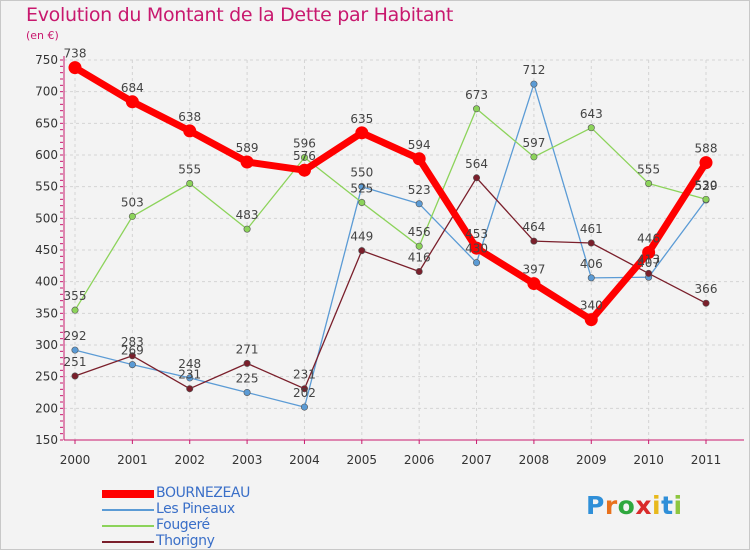  I want to click on legend-label: Fougeré, so click(183, 525).